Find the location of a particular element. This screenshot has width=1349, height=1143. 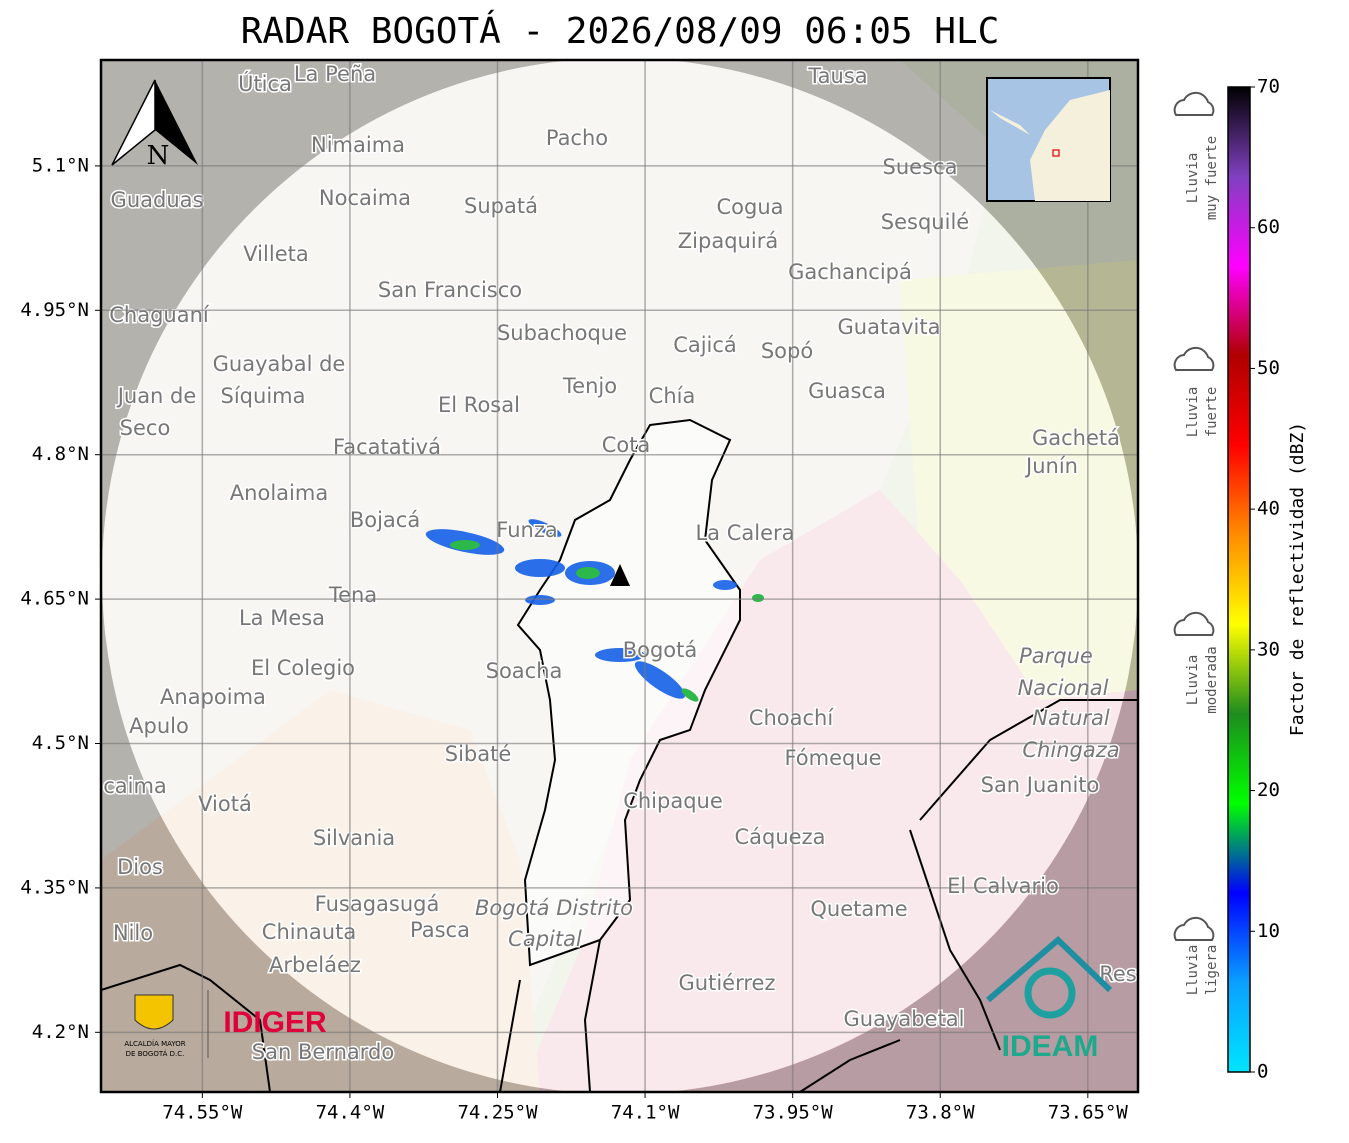

place-label: Guayabal de is located at coordinates (279, 364).